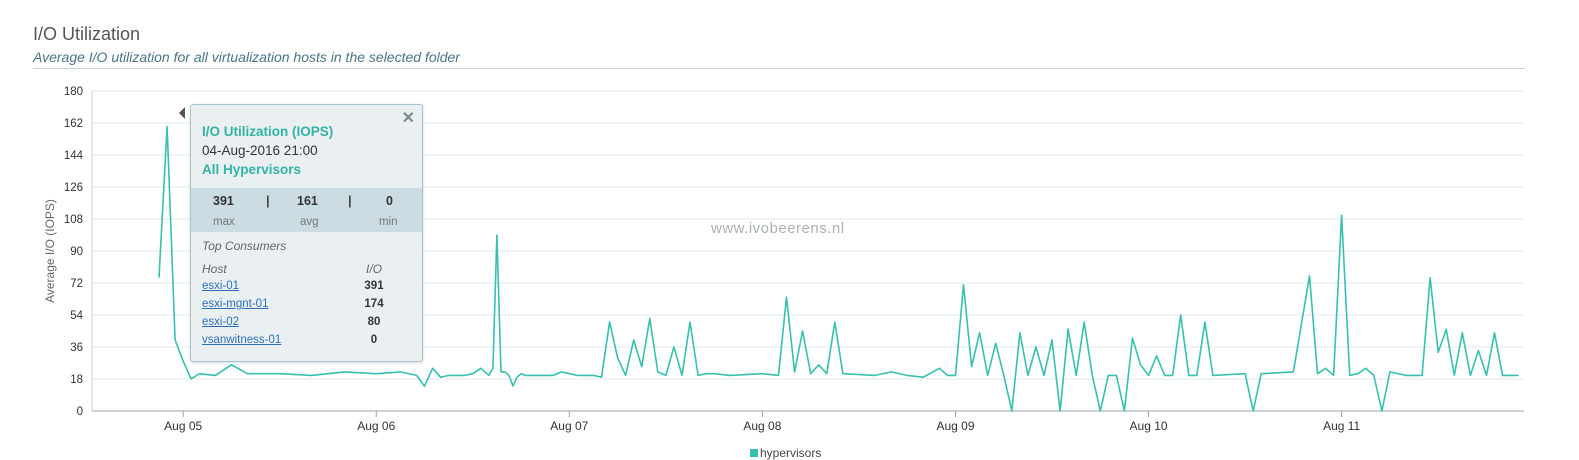  Describe the element at coordinates (242, 340) in the screenshot. I see `host-link: vsanwitness-01` at that location.